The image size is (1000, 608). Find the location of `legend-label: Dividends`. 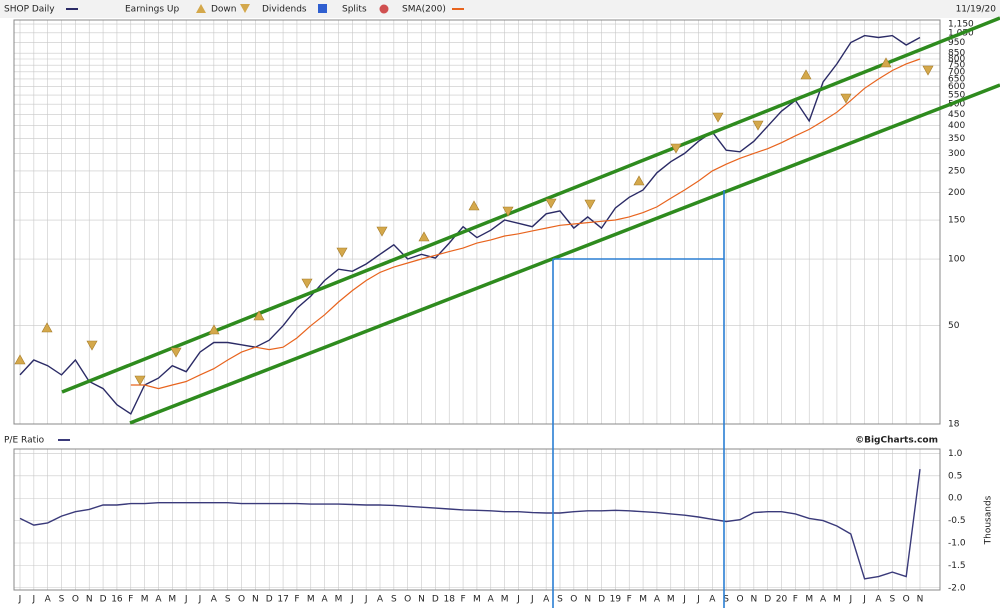

legend-label: Dividends is located at coordinates (284, 10).